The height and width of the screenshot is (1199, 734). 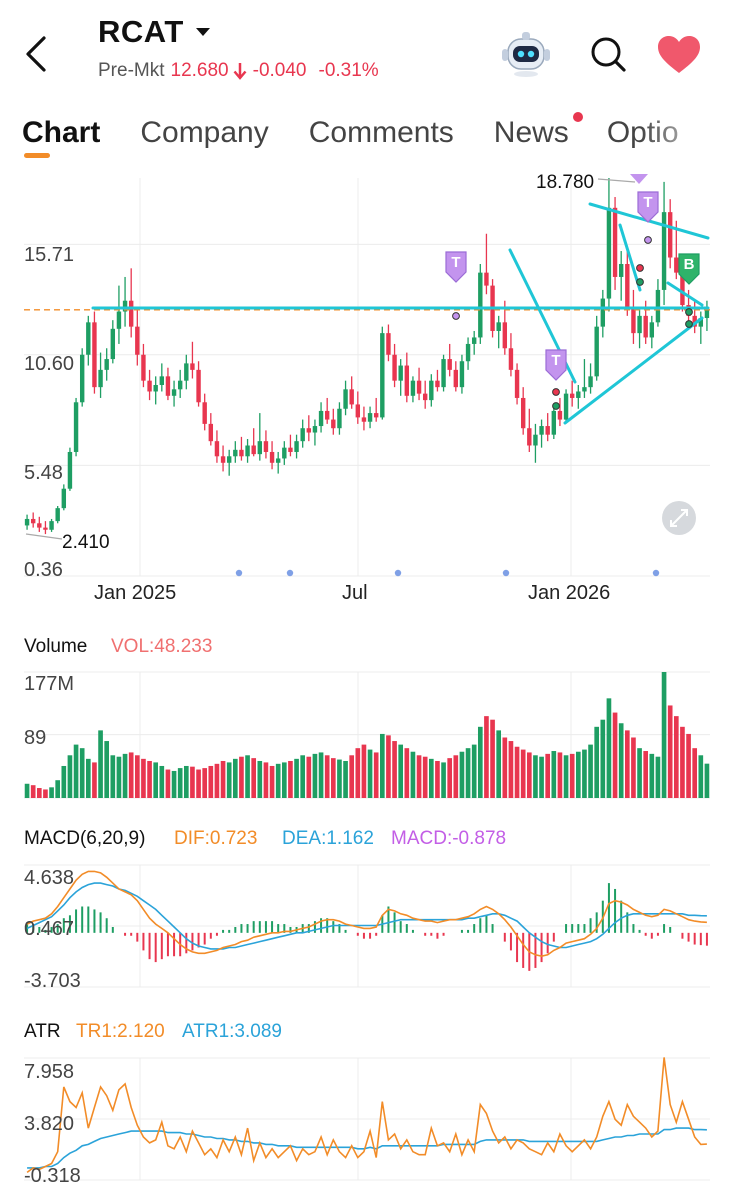 I want to click on atr-y-tick: -0.318, so click(x=52, y=1176).